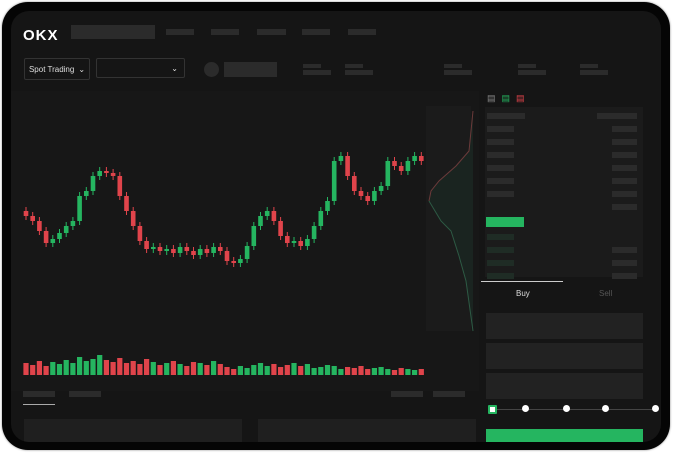 Image resolution: width=673 pixels, height=453 pixels. What do you see at coordinates (113, 32) in the screenshot?
I see `search-bar` at bounding box center [113, 32].